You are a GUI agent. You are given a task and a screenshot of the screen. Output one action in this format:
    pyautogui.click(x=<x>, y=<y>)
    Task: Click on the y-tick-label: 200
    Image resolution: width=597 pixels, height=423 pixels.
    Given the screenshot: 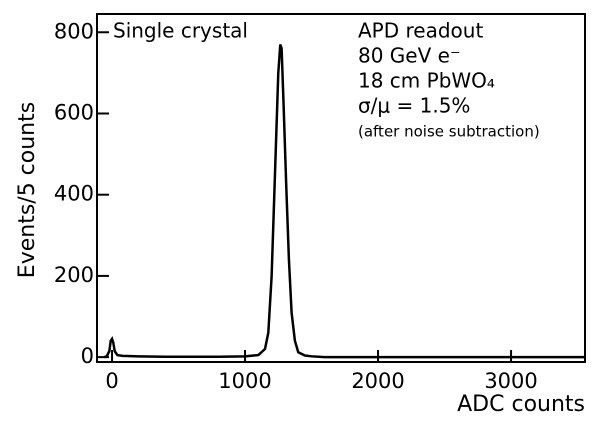 What is the action you would take?
    pyautogui.click(x=74, y=275)
    